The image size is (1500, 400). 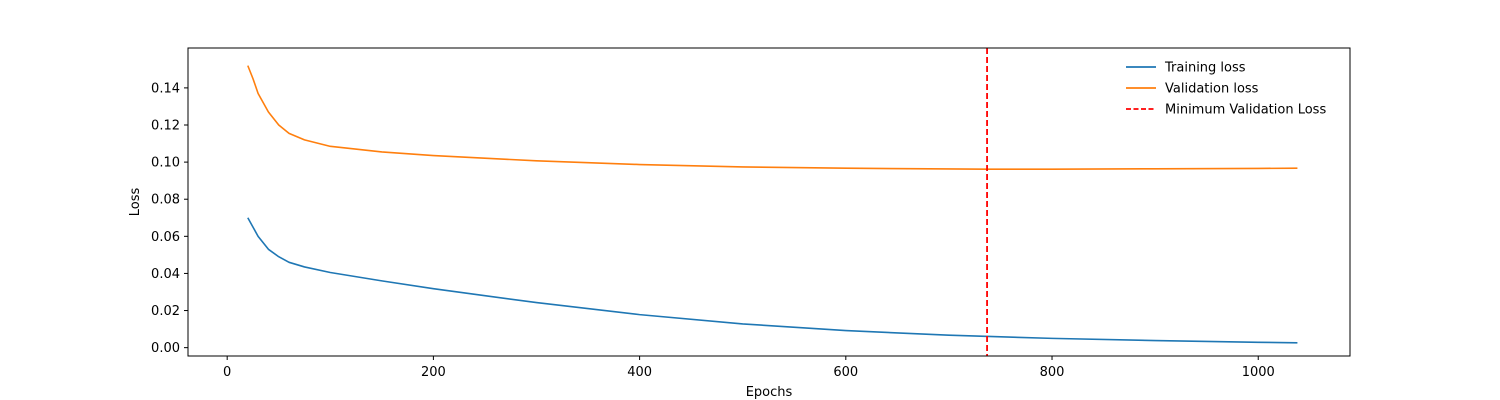 I want to click on y-tick-label: 0.08, so click(x=165, y=200).